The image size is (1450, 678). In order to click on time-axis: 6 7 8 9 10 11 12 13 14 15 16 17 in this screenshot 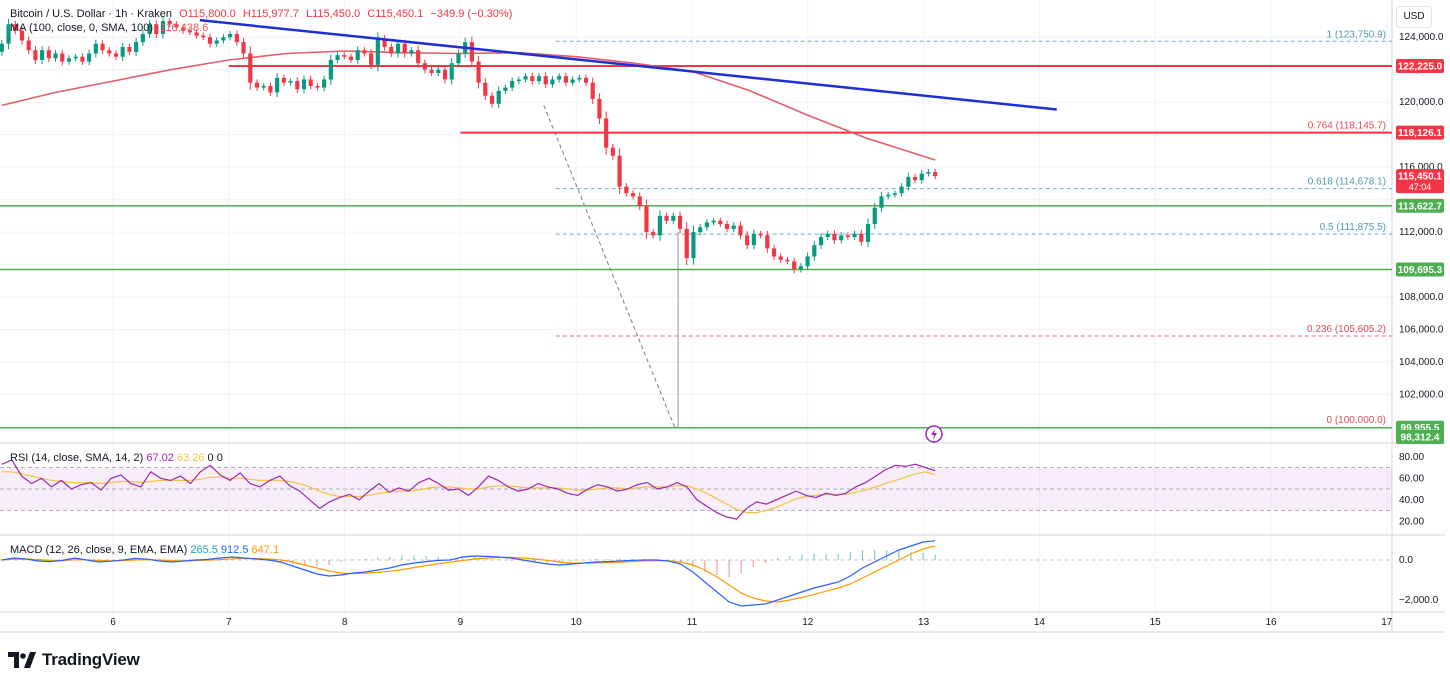, I will do `click(751, 622)`.